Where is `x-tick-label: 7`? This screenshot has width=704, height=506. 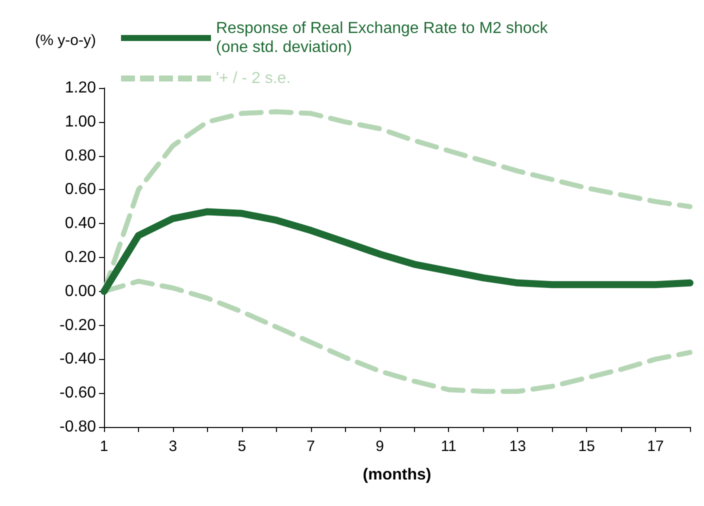 x-tick-label: 7 is located at coordinates (310, 446).